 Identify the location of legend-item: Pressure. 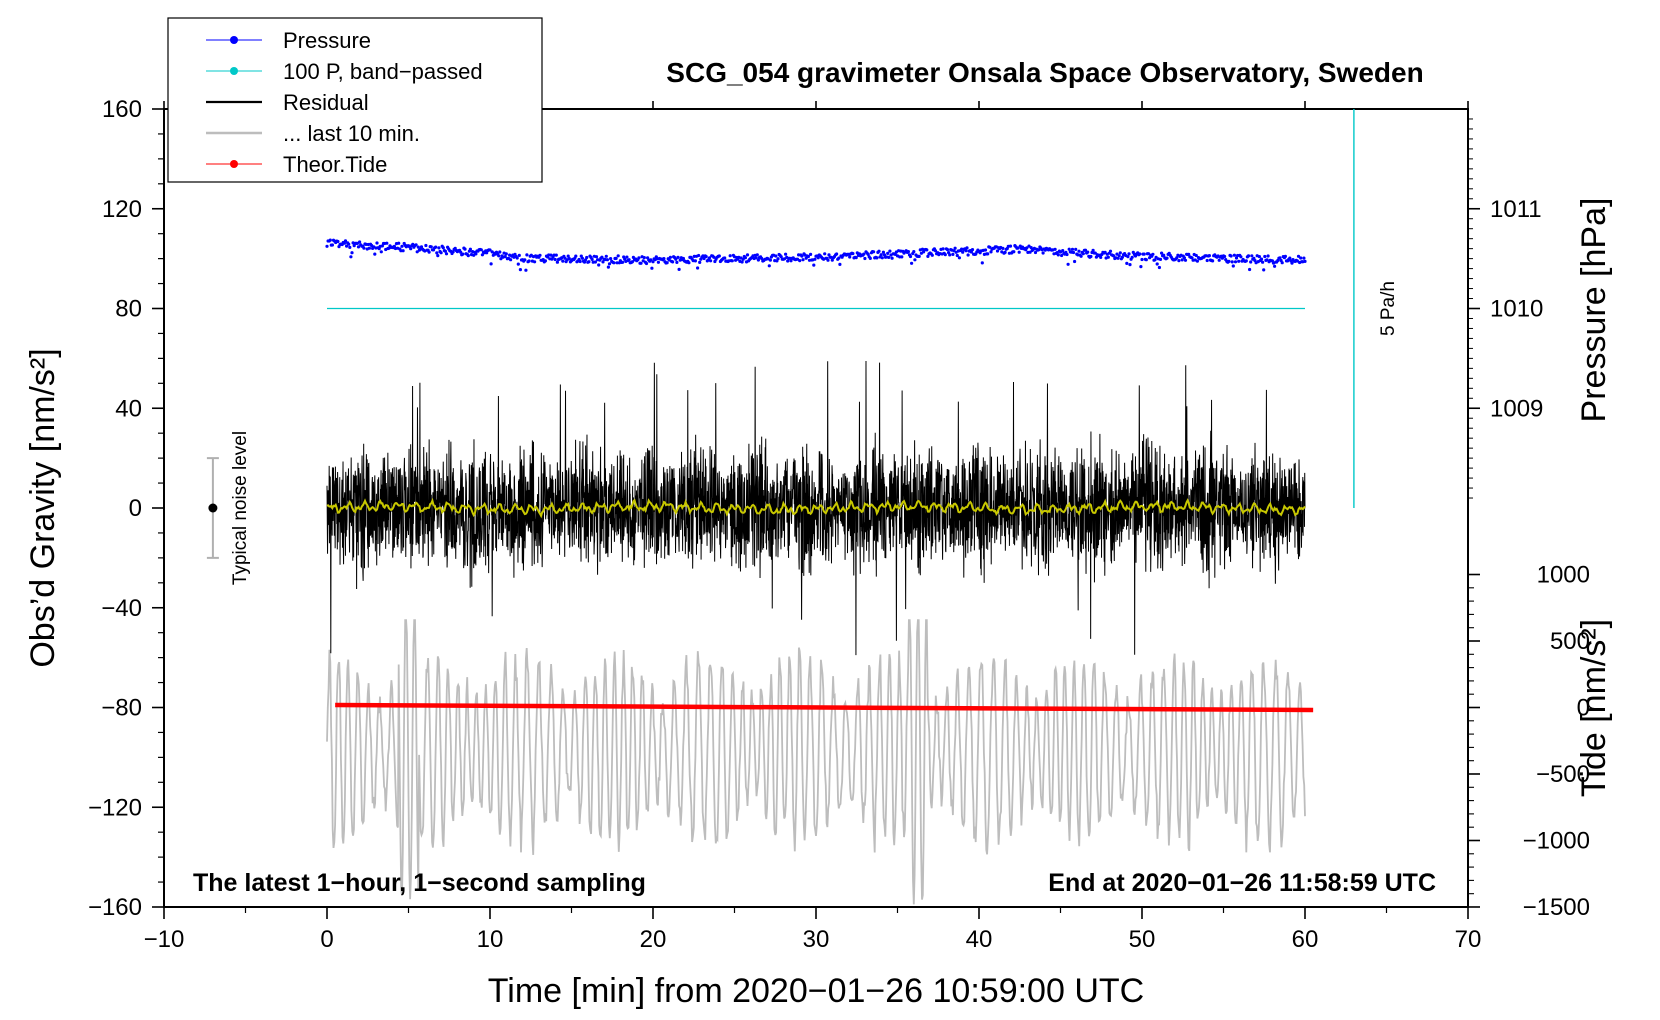
(288, 40).